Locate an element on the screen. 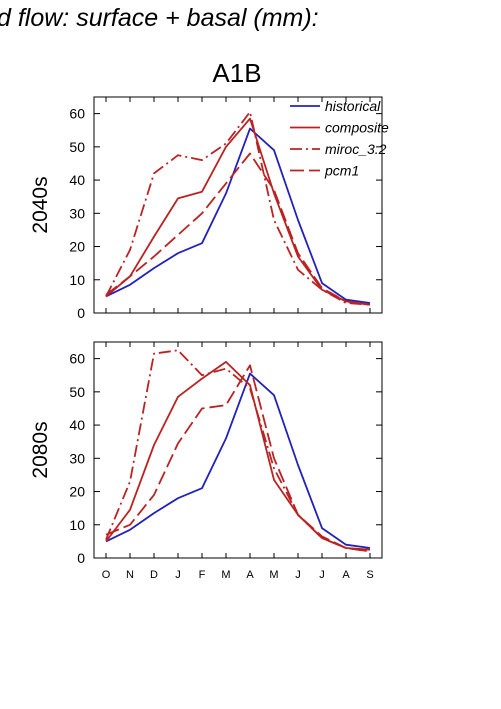  x-tick-label: N is located at coordinates (130, 575).